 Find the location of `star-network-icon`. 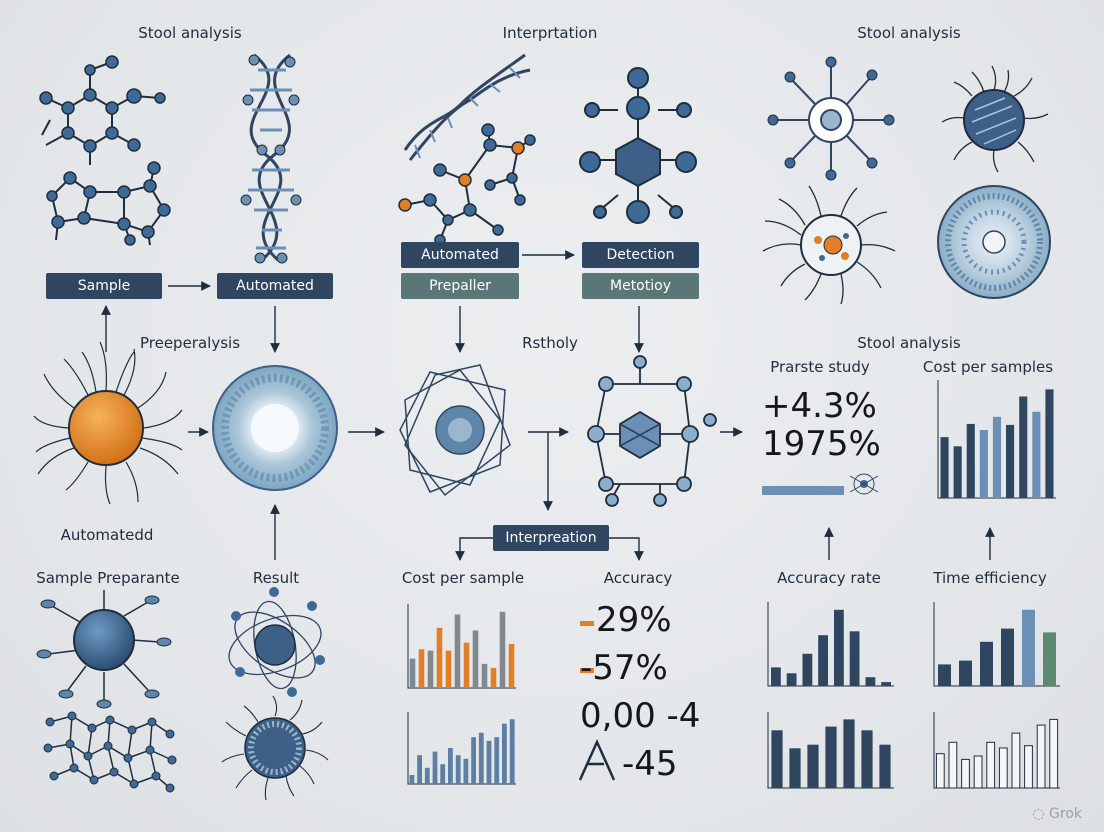

star-network-icon is located at coordinates (455, 430).